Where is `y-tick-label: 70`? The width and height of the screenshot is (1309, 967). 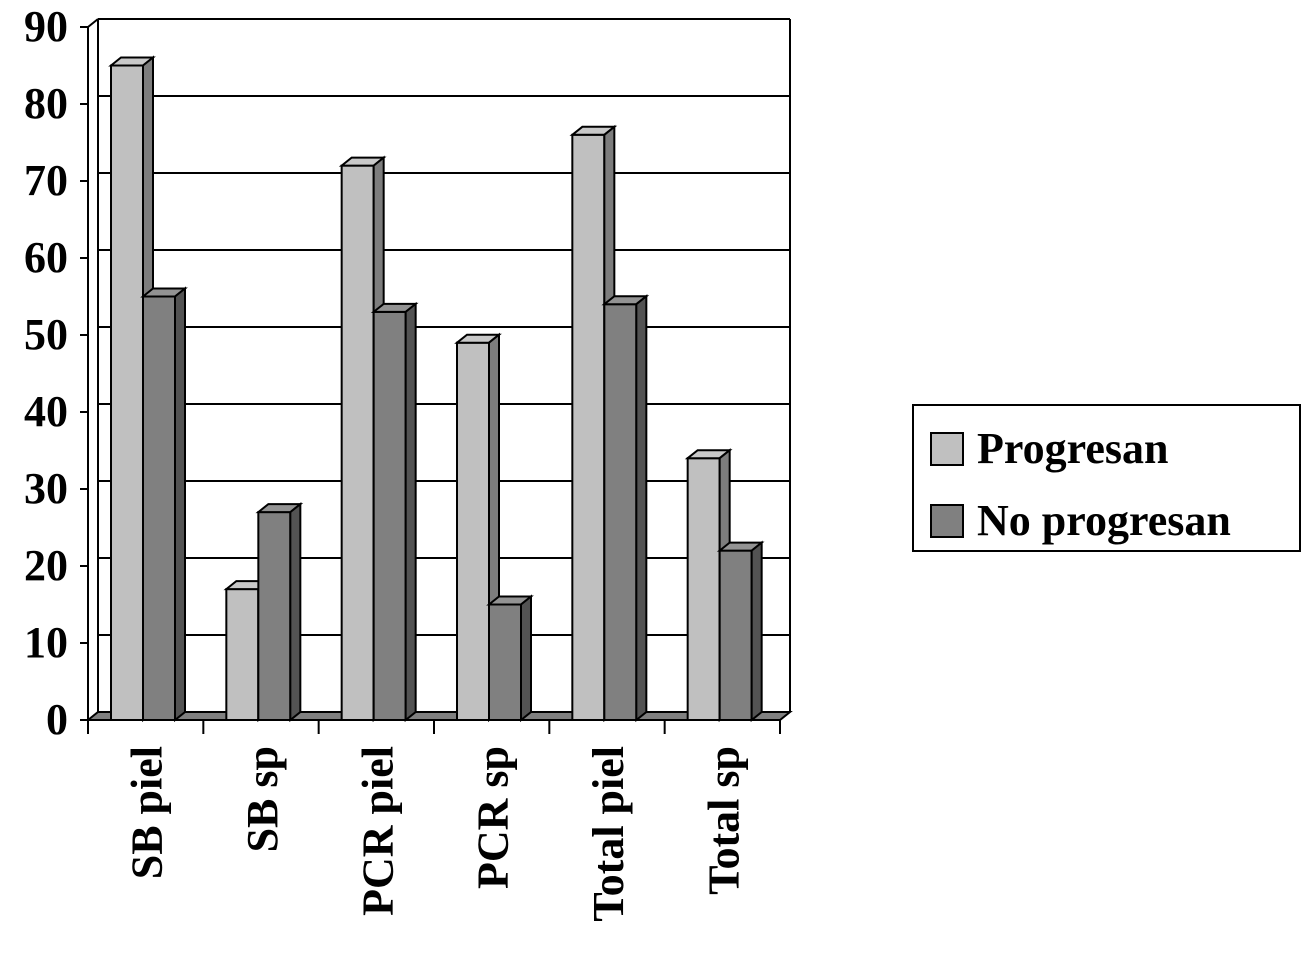 y-tick-label: 70 is located at coordinates (46, 180).